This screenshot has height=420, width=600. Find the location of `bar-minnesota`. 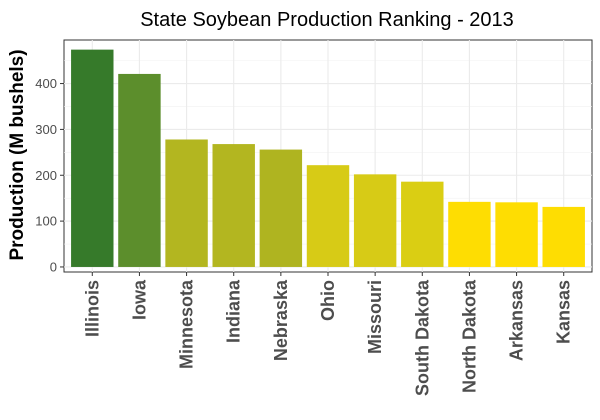

bar-minnesota is located at coordinates (186, 203).